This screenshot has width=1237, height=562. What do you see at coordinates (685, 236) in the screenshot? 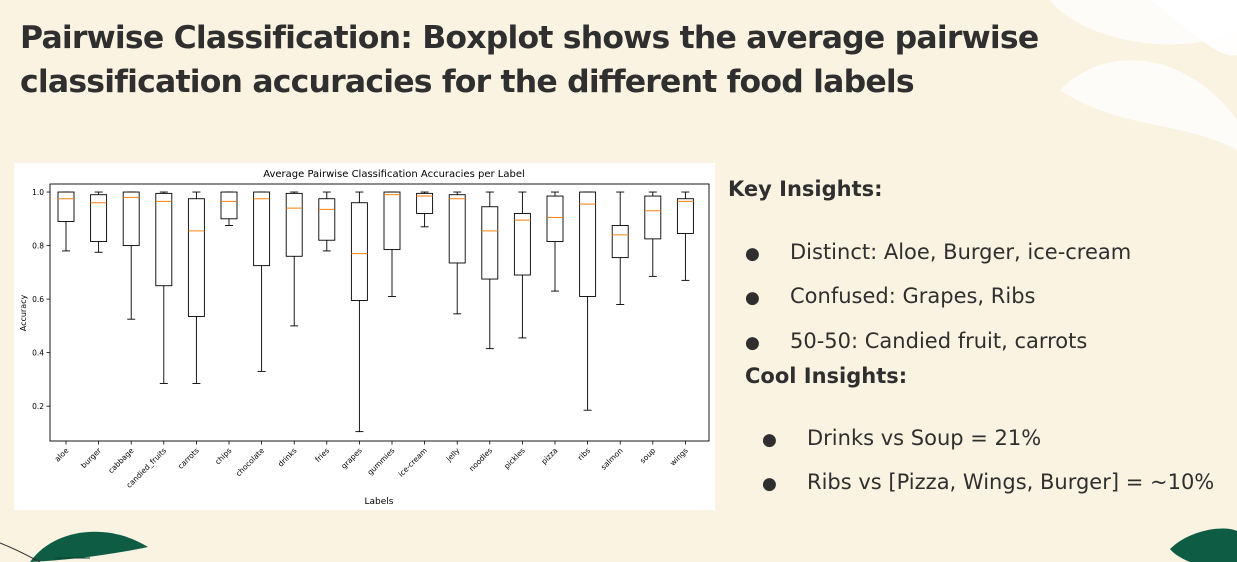
I see `box-wings` at bounding box center [685, 236].